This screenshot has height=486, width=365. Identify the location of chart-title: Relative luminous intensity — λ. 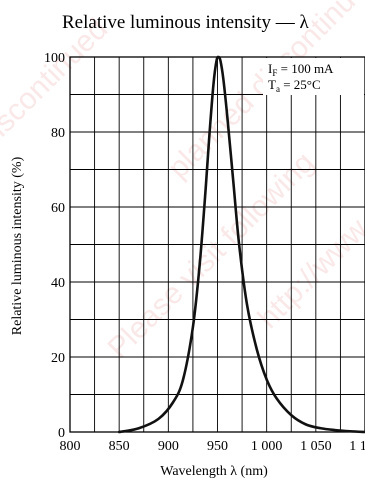
(185, 22).